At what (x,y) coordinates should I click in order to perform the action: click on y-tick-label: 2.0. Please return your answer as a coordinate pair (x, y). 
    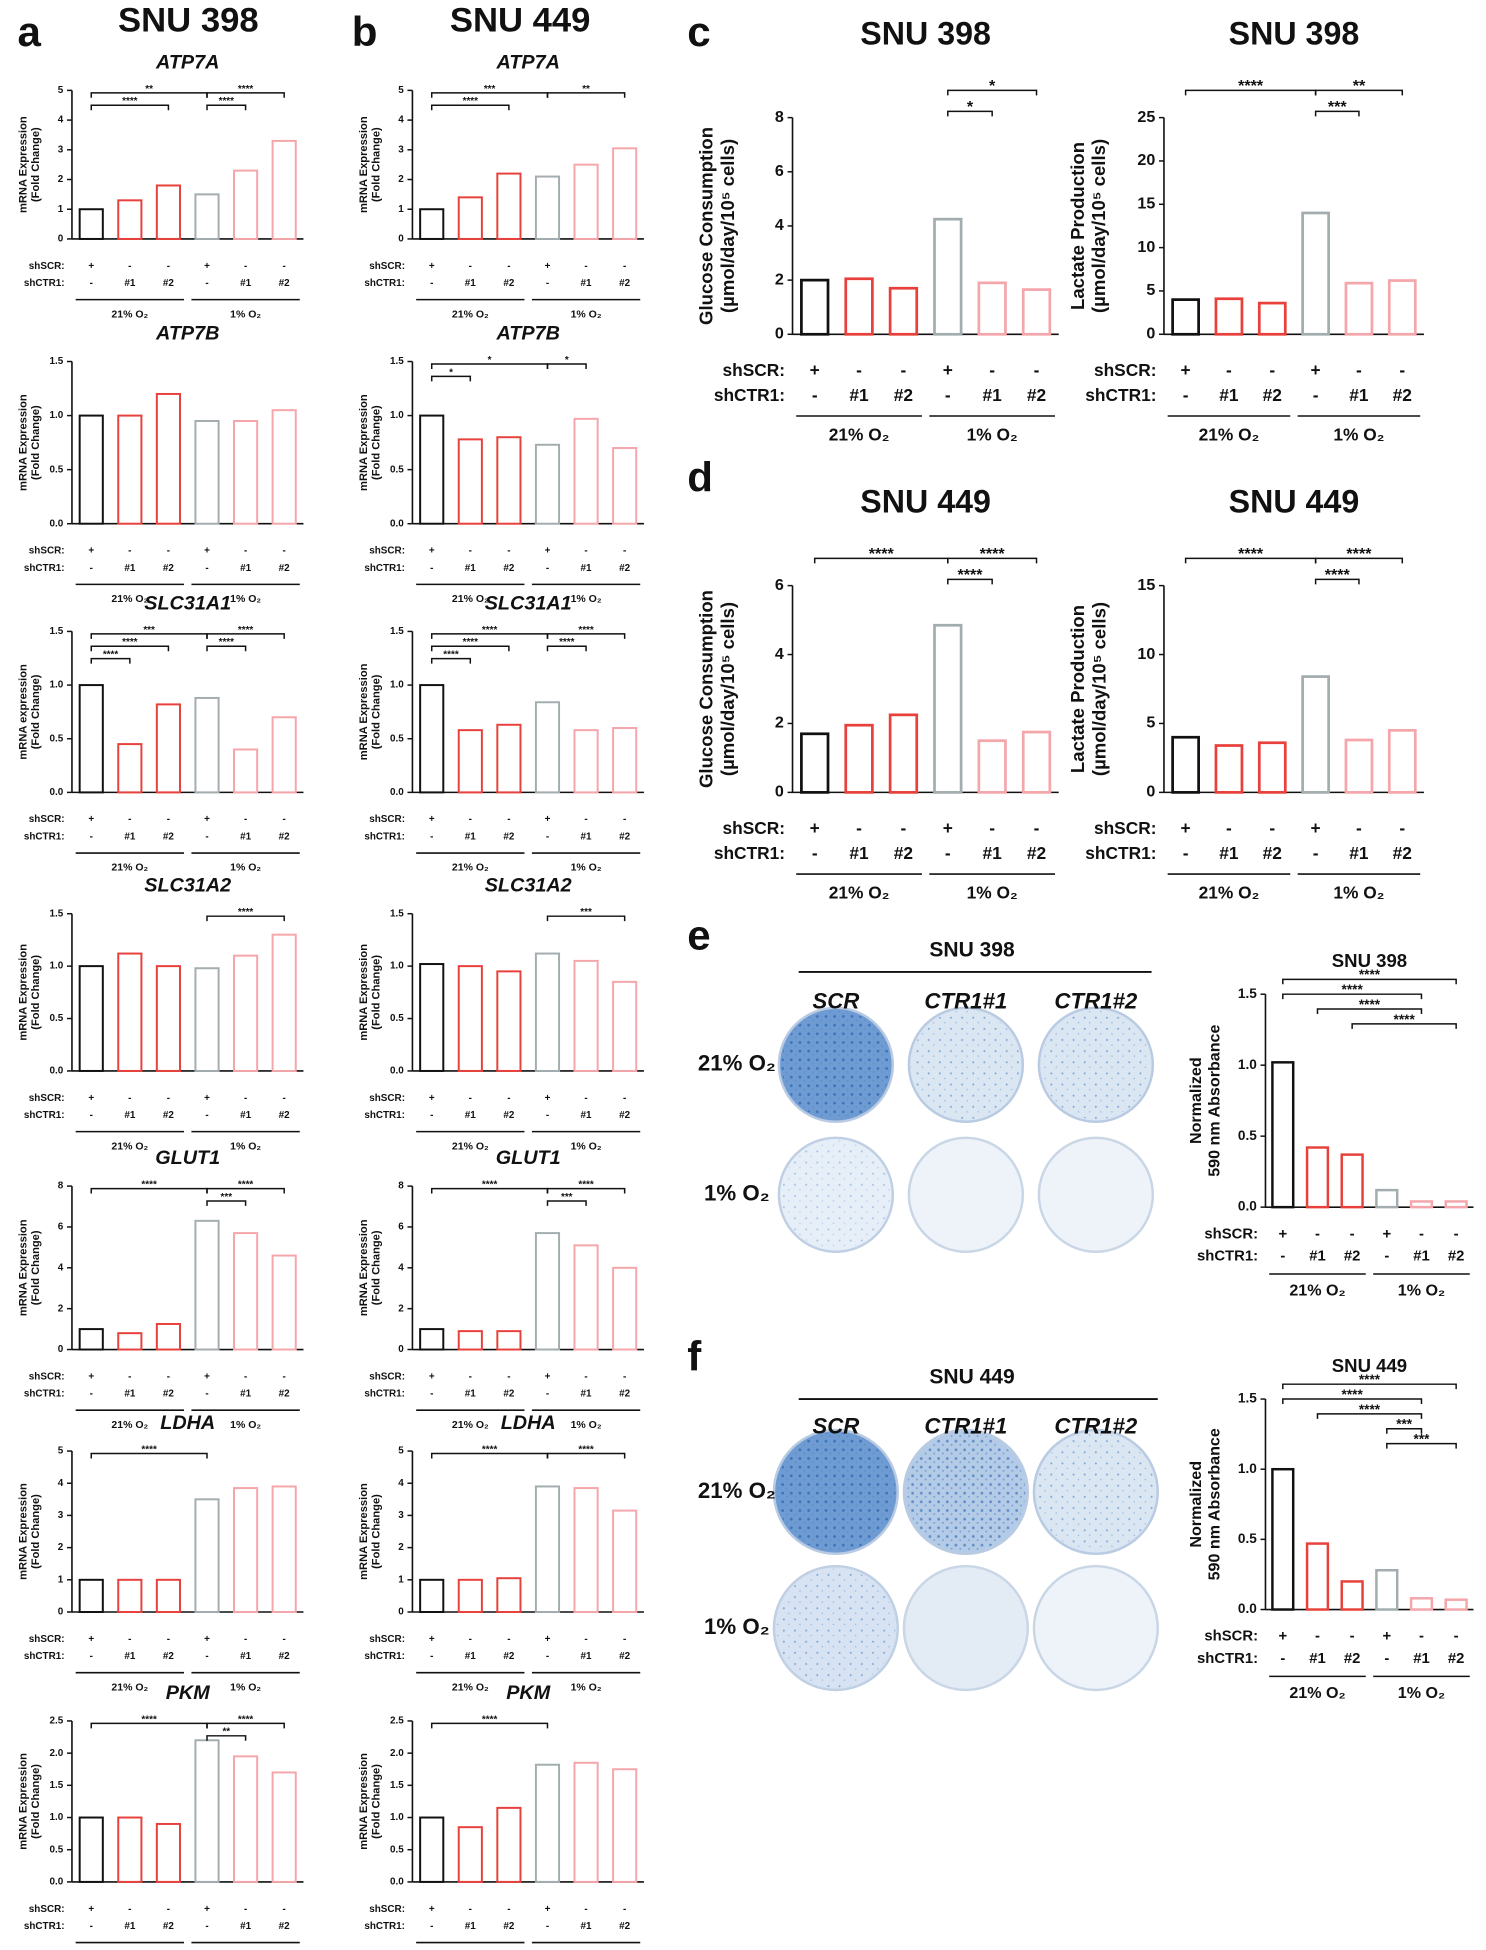
    Looking at the image, I should click on (57, 1753).